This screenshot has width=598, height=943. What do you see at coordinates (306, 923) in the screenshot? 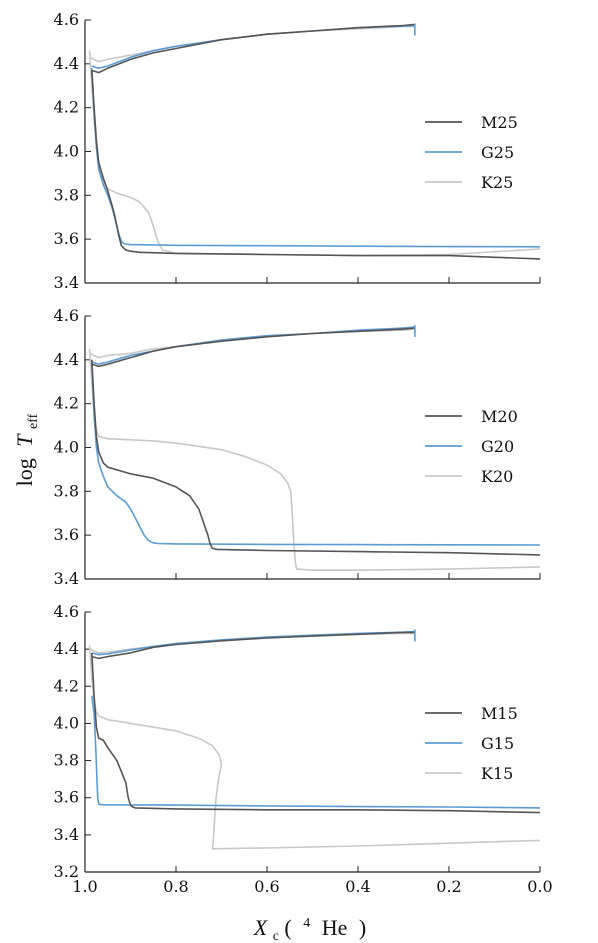
I see `x-axis-title-sup: 4` at bounding box center [306, 923].